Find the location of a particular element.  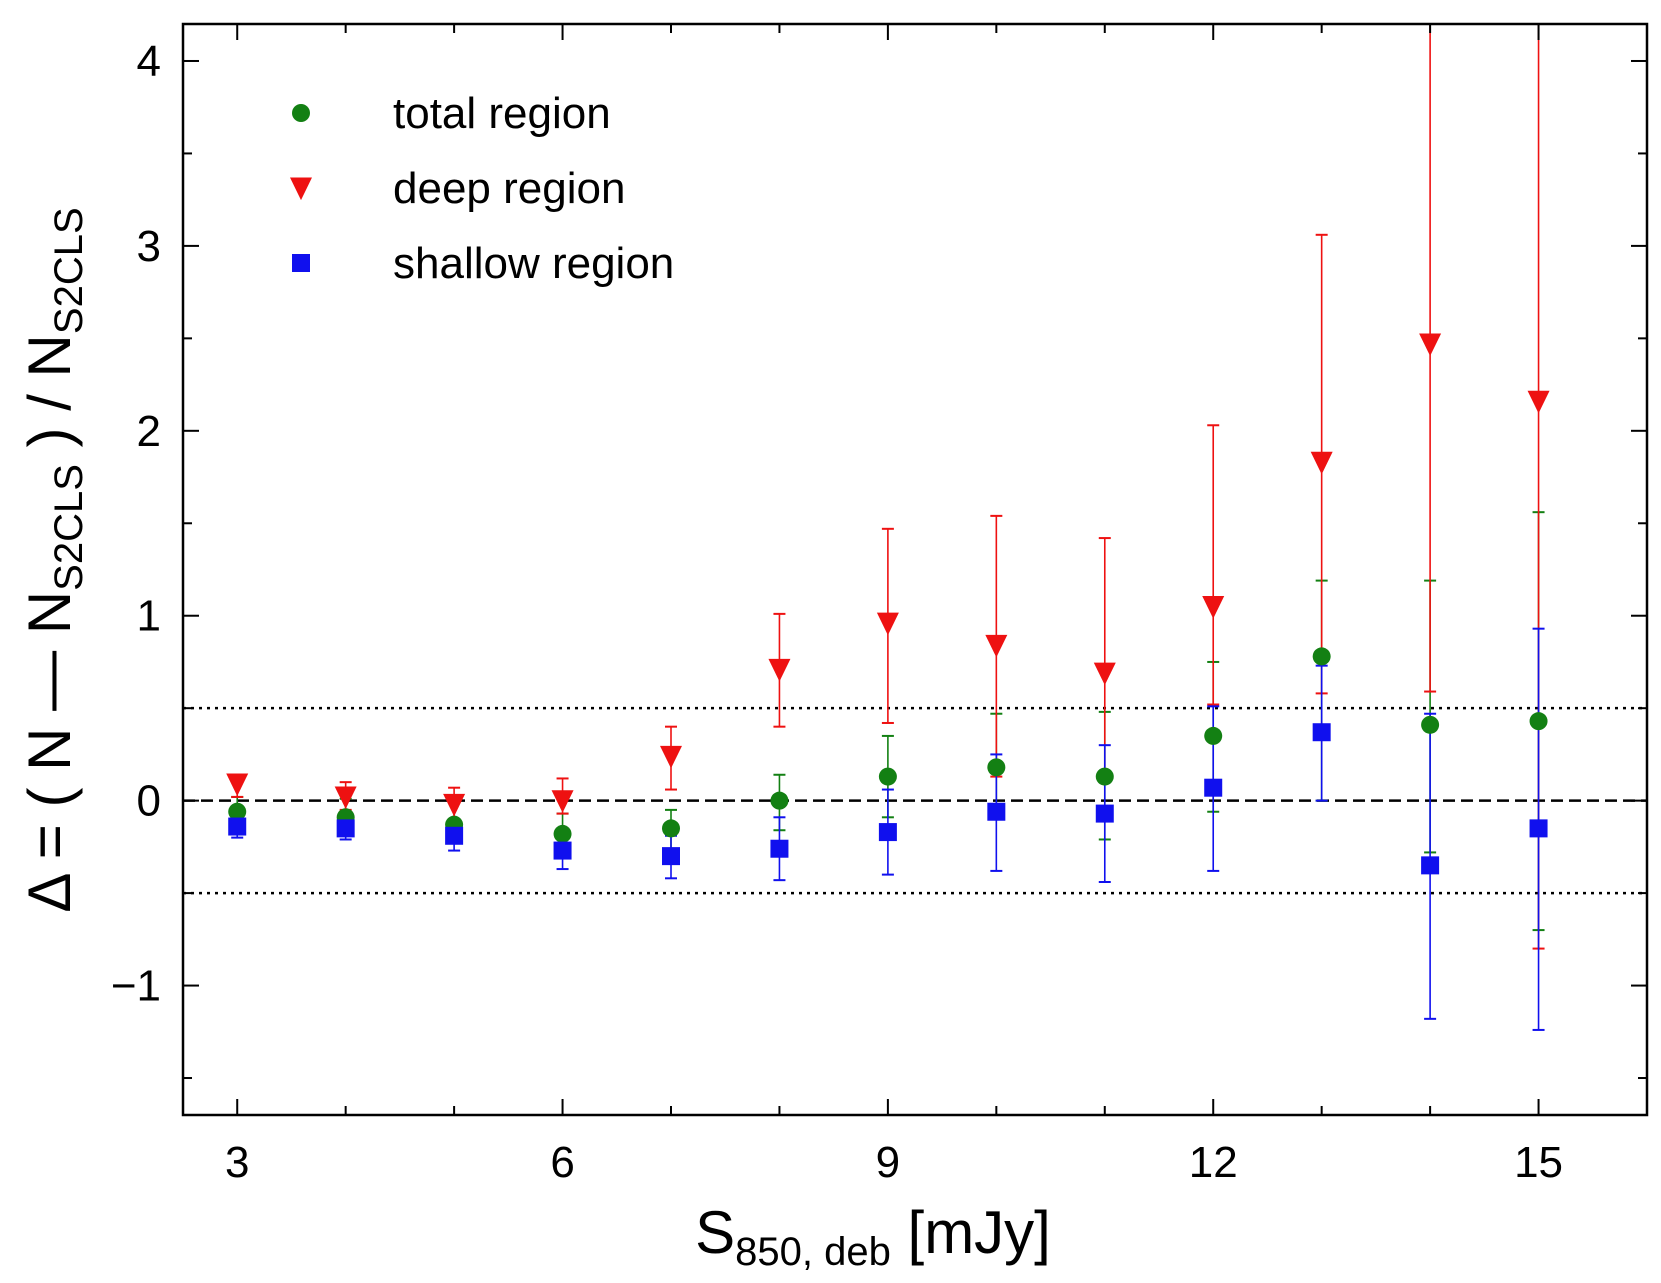

y-axis-title-subscript-2: S2CLS is located at coordinates (69, 270).